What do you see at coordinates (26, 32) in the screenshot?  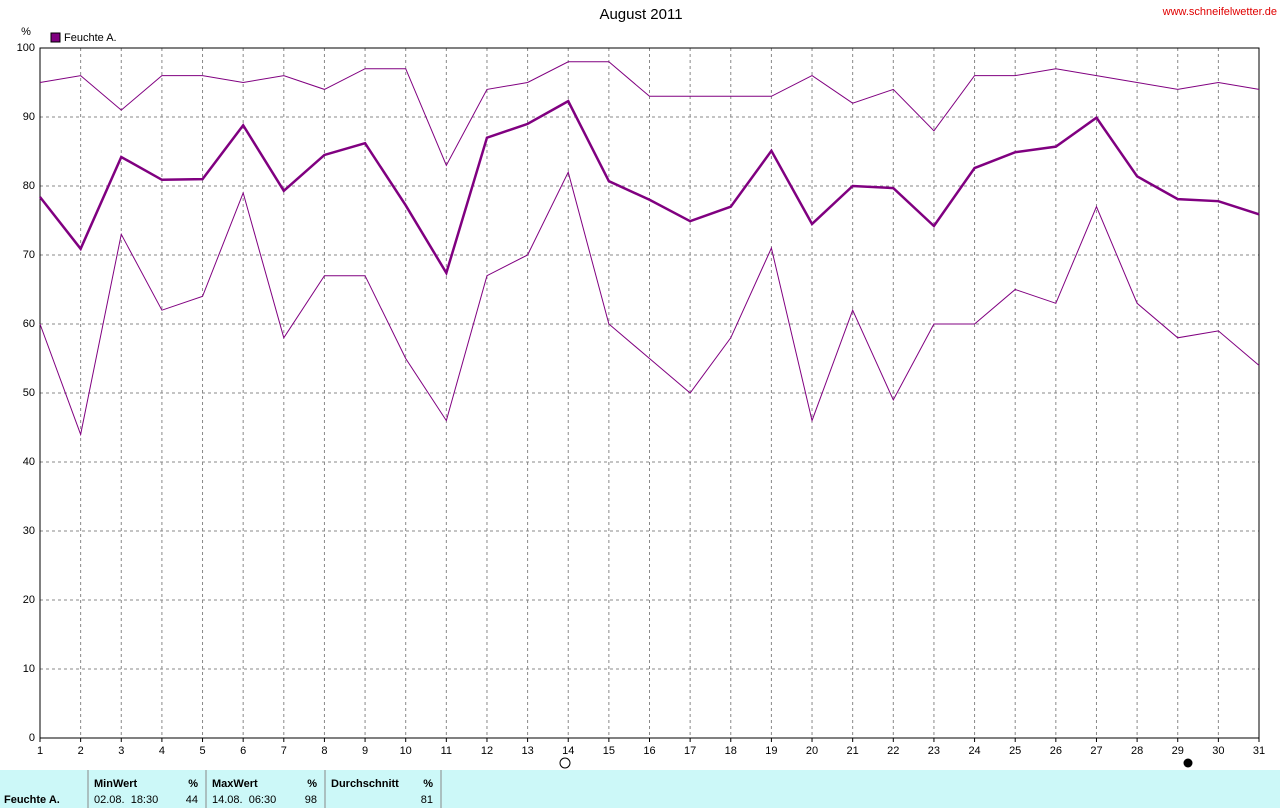 I see `y-unit: %` at bounding box center [26, 32].